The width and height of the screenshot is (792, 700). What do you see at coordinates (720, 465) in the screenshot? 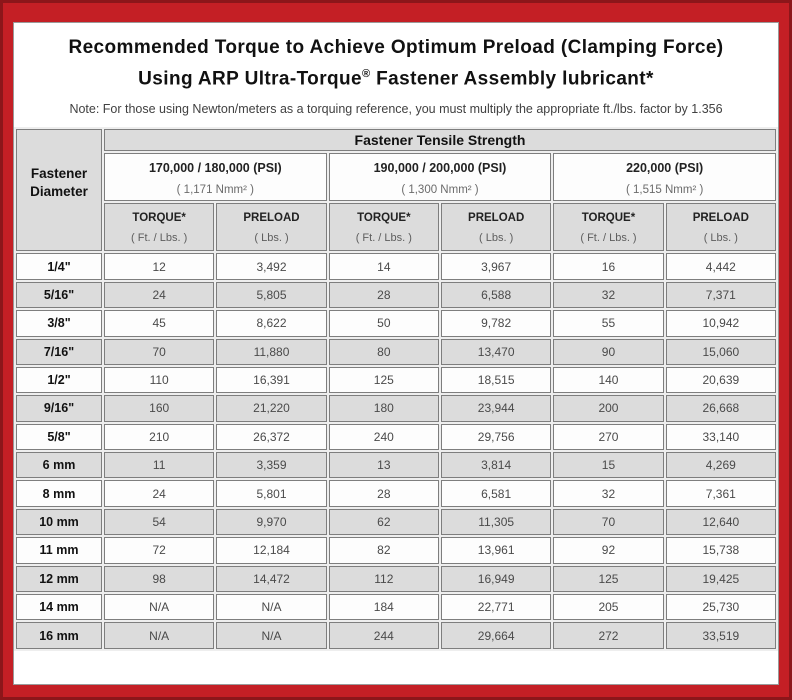
I see `preload-cell: 4,269` at bounding box center [720, 465].